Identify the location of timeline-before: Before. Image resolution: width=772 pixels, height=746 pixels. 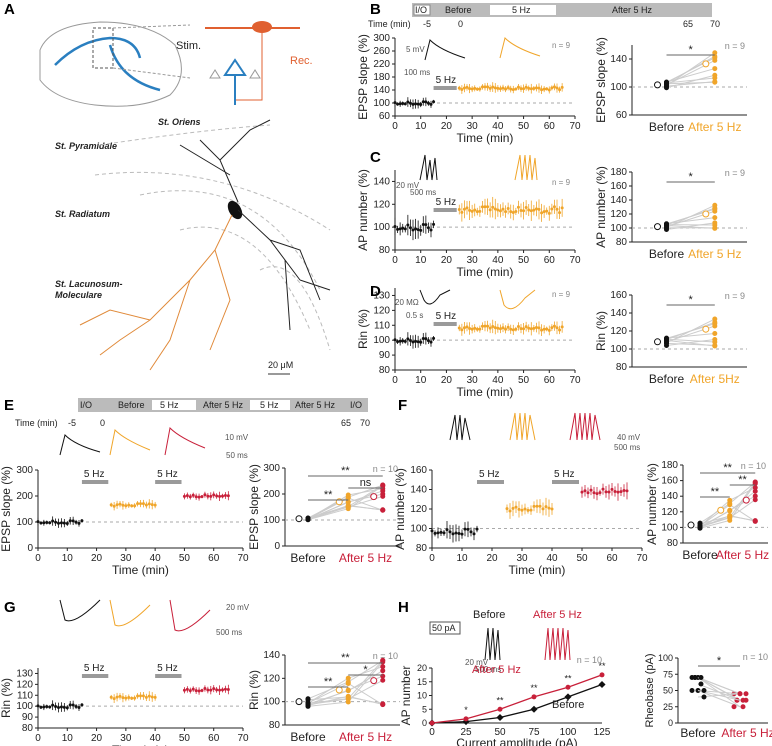
(458, 10).